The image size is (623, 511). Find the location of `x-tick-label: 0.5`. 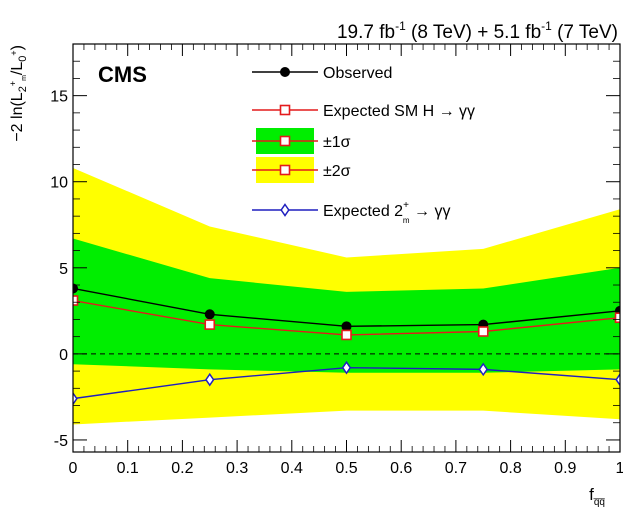

x-tick-label: 0.5 is located at coordinates (346, 468).